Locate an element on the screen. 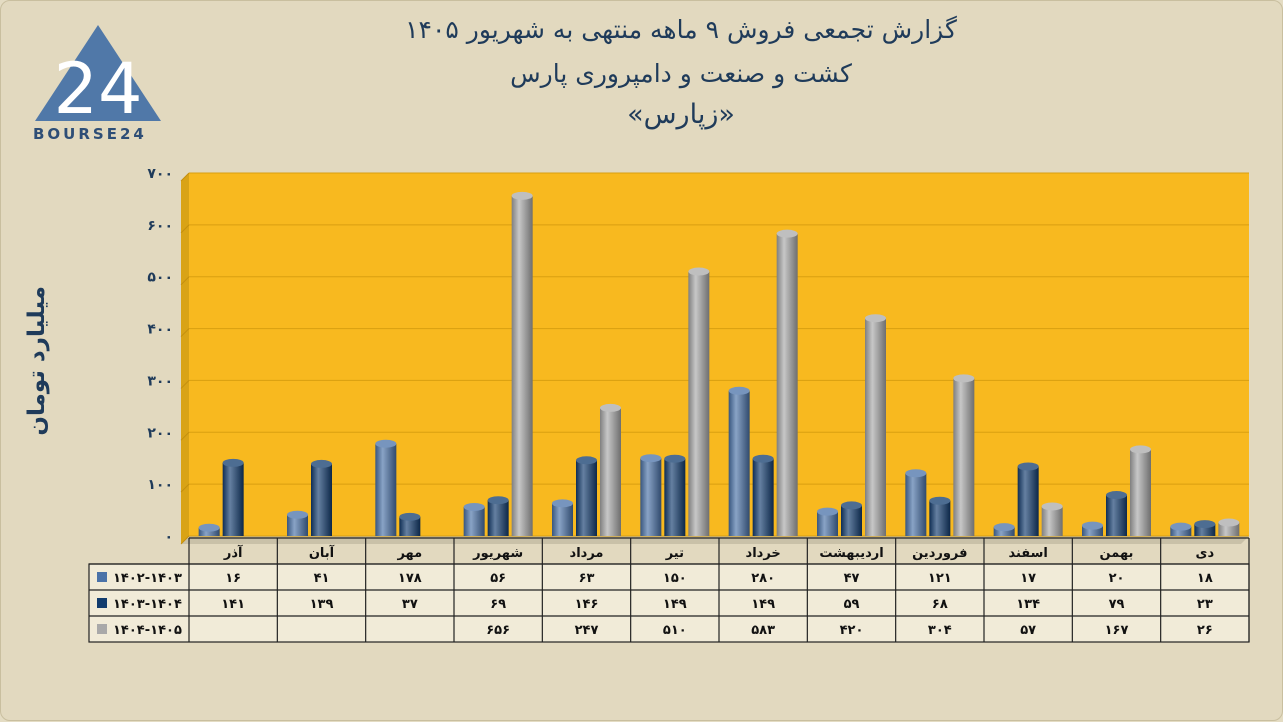 This screenshot has width=1283, height=722. x-tick-label: مهر is located at coordinates (409, 553).